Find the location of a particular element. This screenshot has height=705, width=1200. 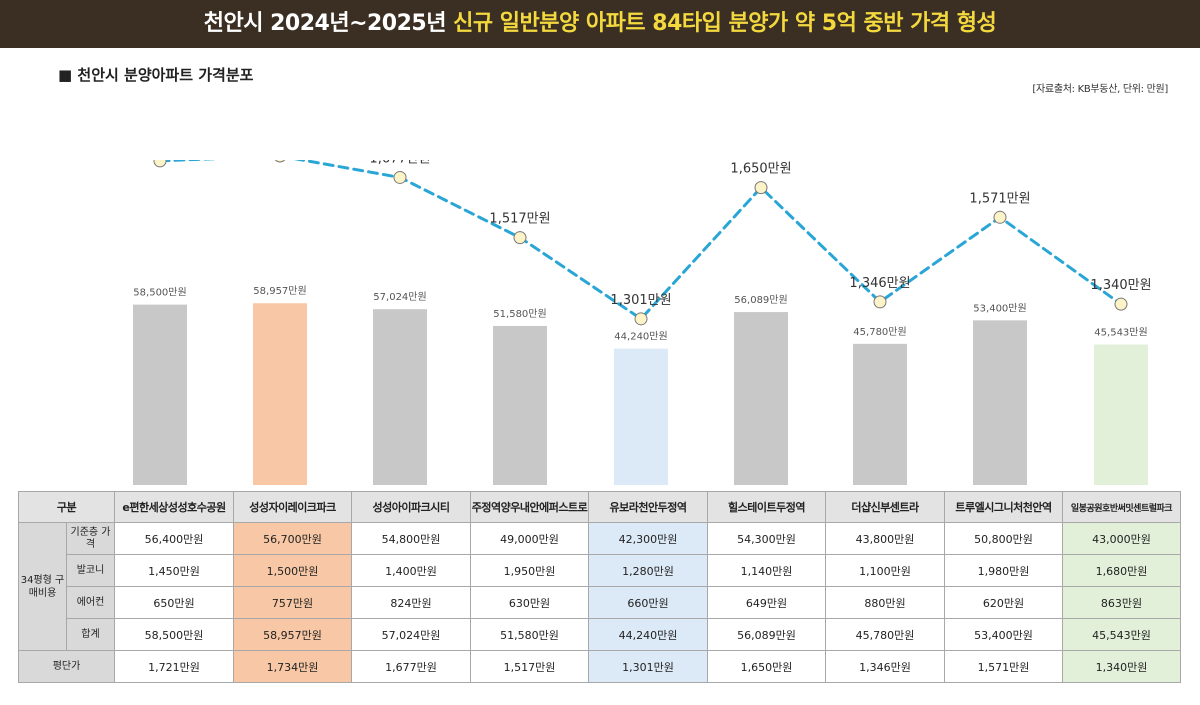

table-cell: 43,800만원 is located at coordinates (885, 538).